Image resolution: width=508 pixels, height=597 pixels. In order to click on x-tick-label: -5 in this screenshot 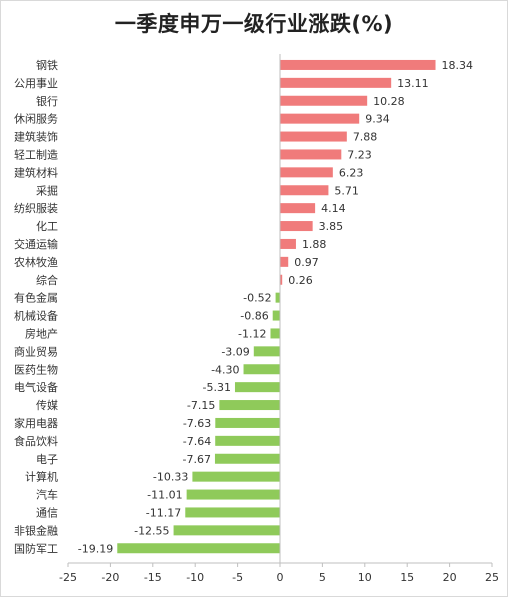, I will do `click(237, 577)`.